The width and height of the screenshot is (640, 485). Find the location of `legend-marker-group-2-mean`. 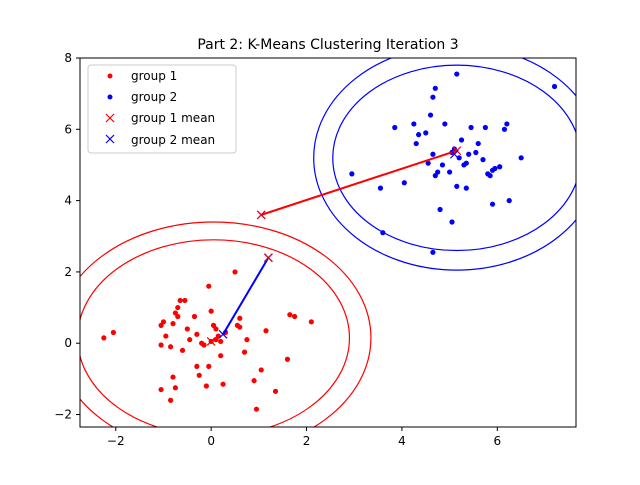

legend-marker-group-2-mean is located at coordinates (110, 139).